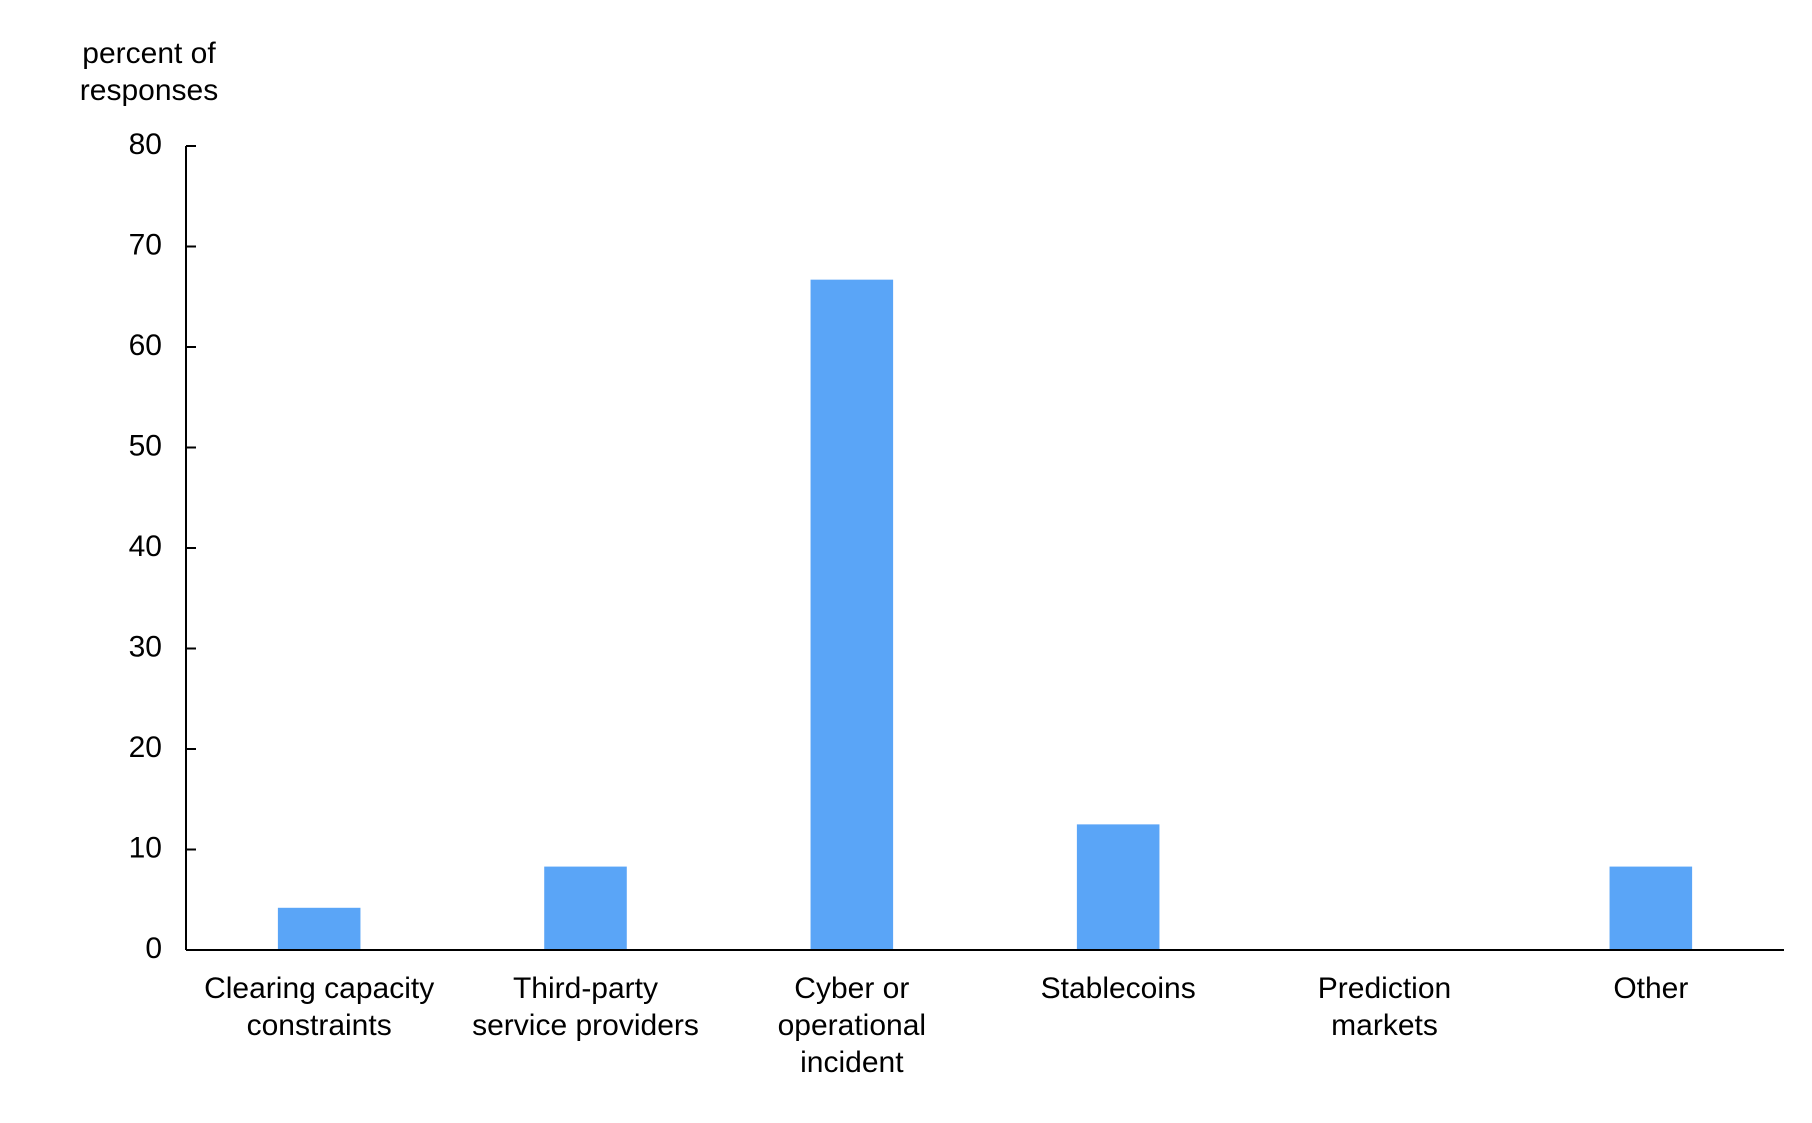 Image resolution: width=1812 pixels, height=1123 pixels. Describe the element at coordinates (1650, 988) in the screenshot. I see `x-tick-label: Other` at that location.